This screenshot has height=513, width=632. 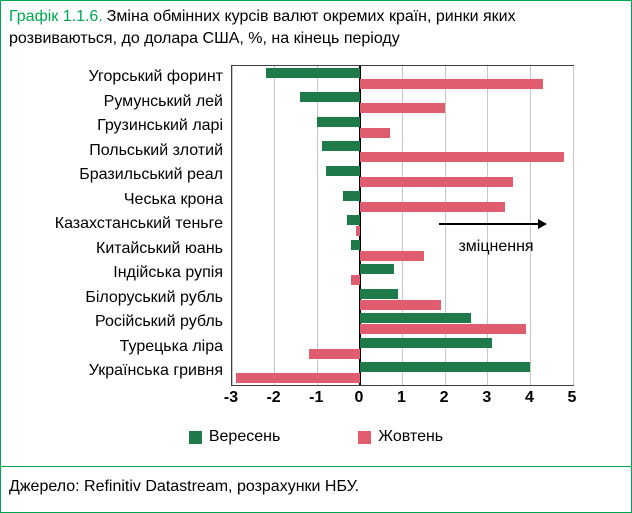 What do you see at coordinates (444, 397) in the screenshot?
I see `x-tick-label: 2` at bounding box center [444, 397].